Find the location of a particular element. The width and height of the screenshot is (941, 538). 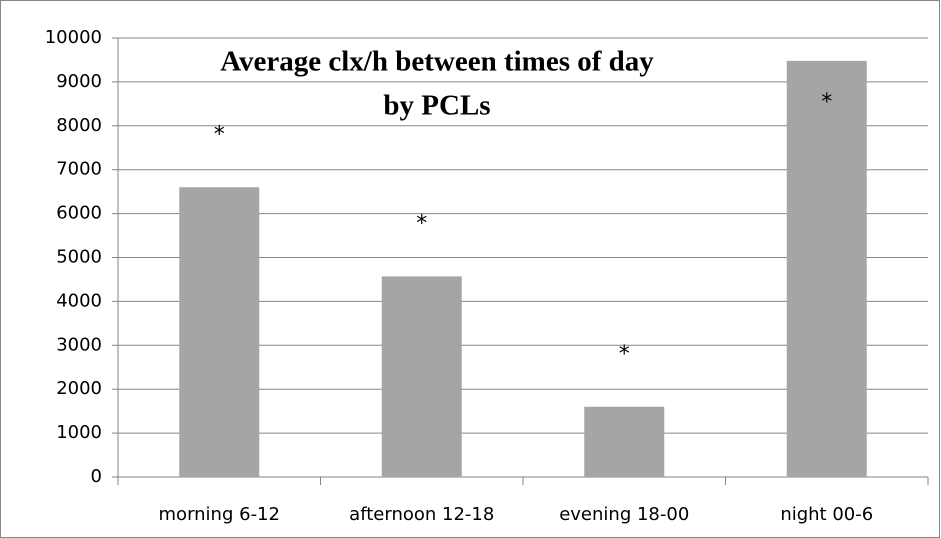

x-tick-label: morning 6-12 is located at coordinates (219, 514).